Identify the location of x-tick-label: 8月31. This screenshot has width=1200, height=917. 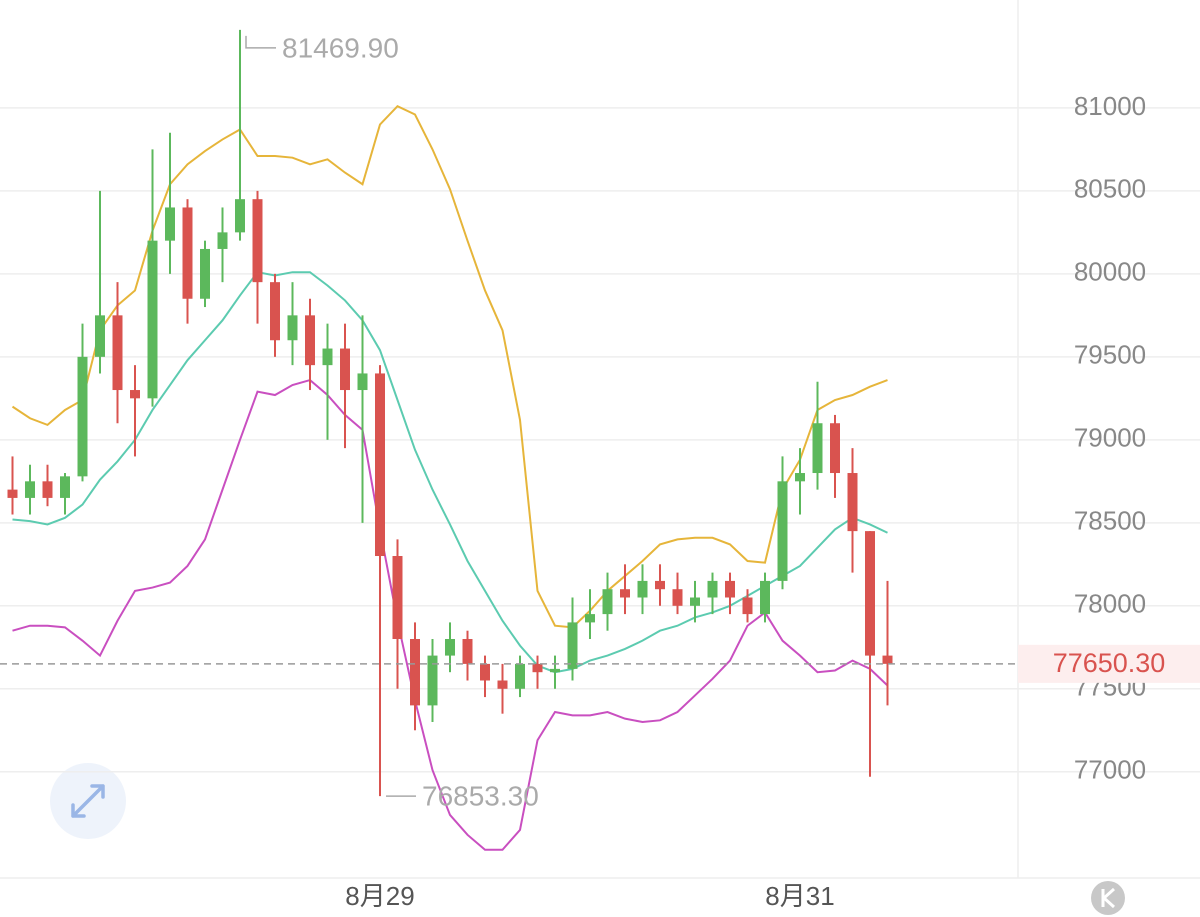
(799, 896).